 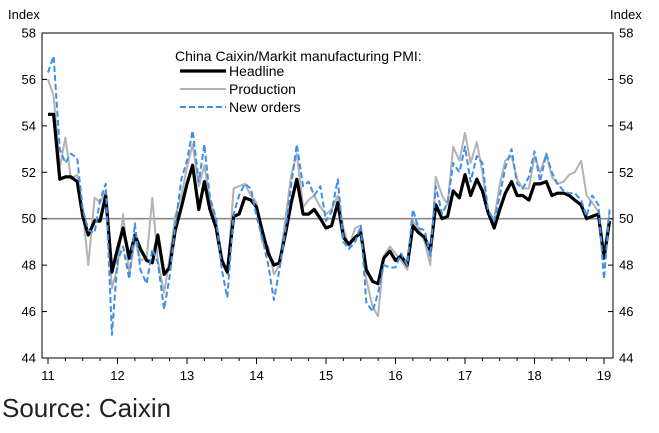 What do you see at coordinates (626, 218) in the screenshot?
I see `y-tick-label-right: 50` at bounding box center [626, 218].